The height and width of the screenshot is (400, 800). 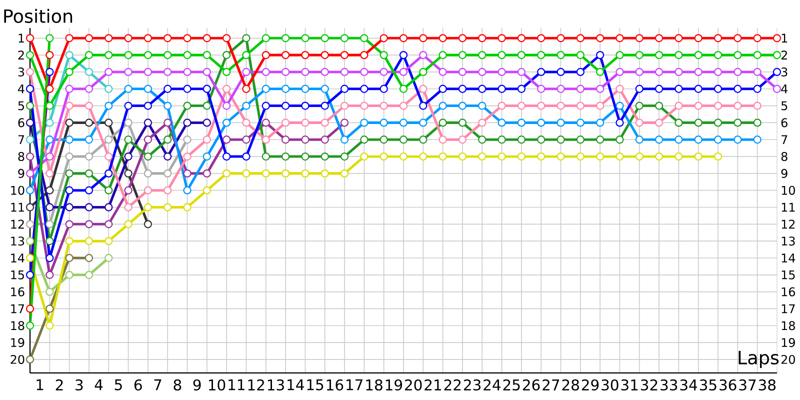 I want to click on x-tick-label: 18, so click(x=374, y=385).